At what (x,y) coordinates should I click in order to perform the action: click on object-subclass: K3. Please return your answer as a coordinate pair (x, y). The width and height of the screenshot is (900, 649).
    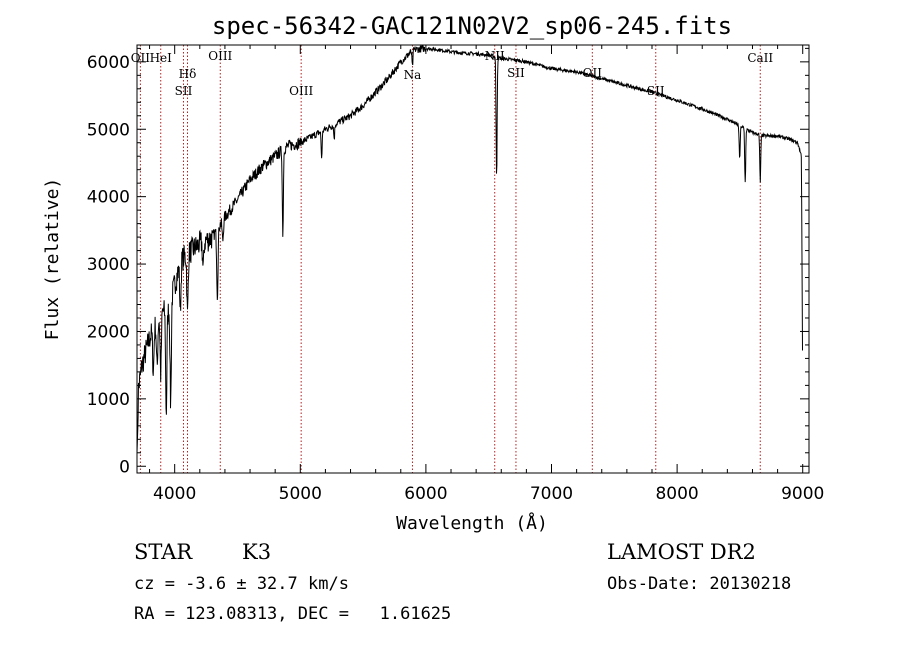
    Looking at the image, I should click on (257, 552).